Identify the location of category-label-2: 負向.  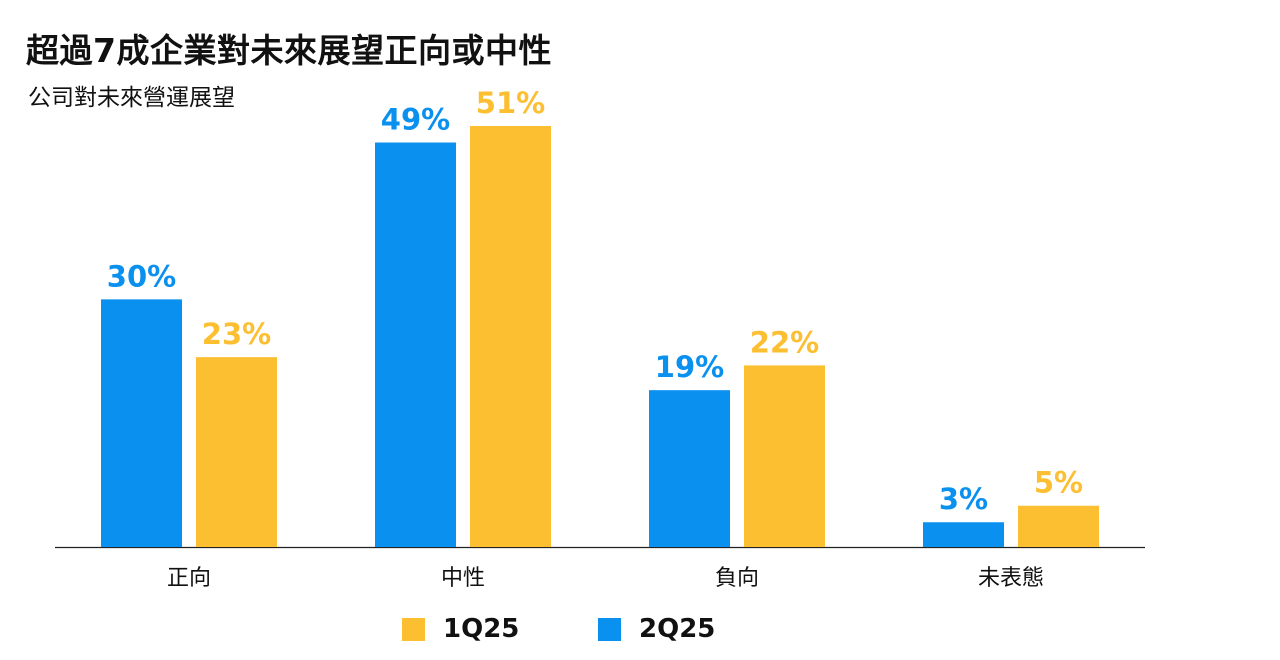
(737, 578).